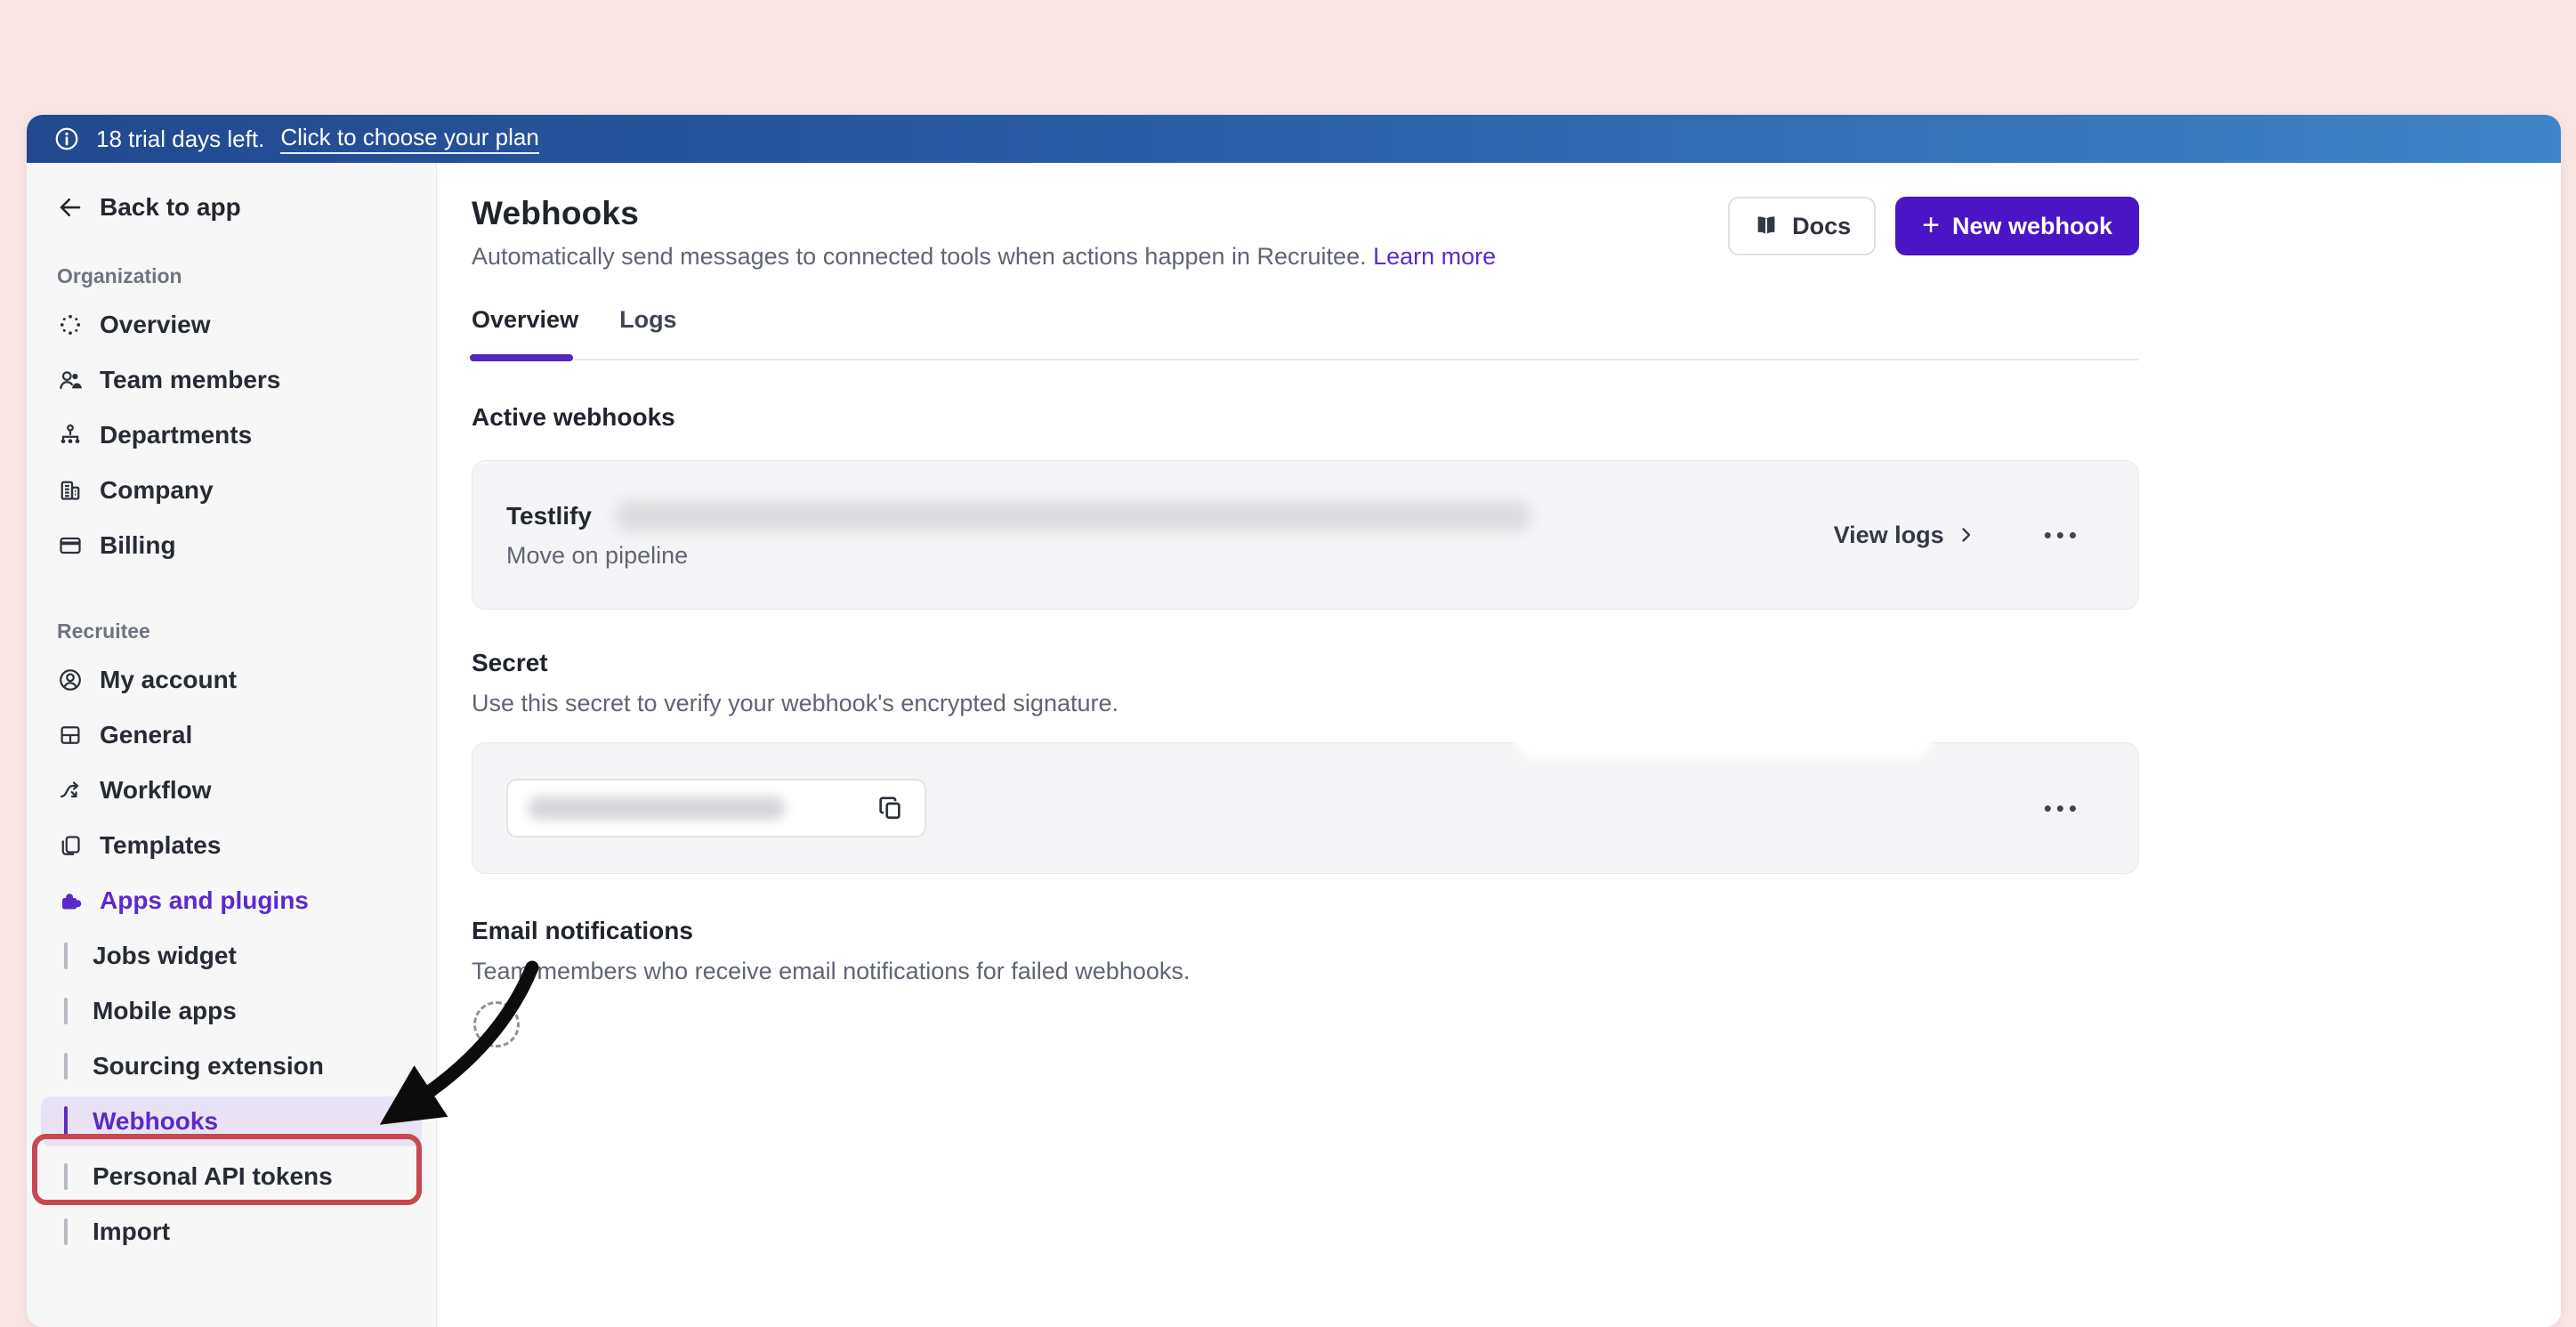 The height and width of the screenshot is (1327, 2576). I want to click on arrow-left-icon, so click(70, 207).